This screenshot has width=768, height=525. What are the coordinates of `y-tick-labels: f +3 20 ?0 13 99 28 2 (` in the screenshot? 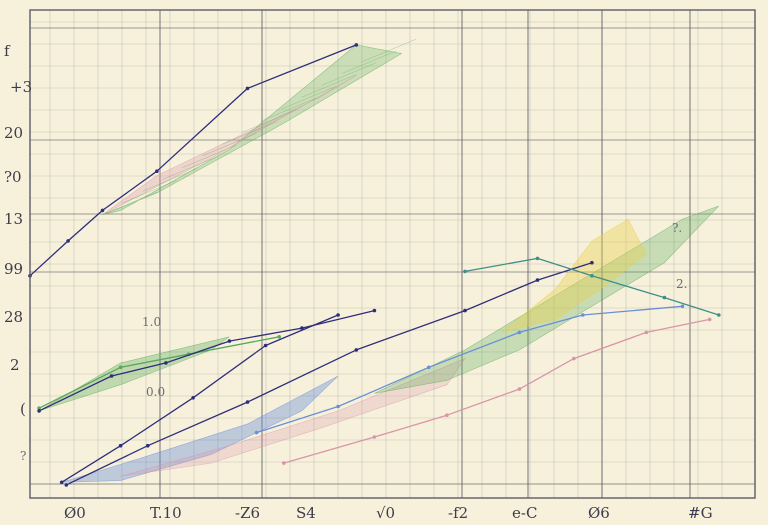 It's located at (18, 230).